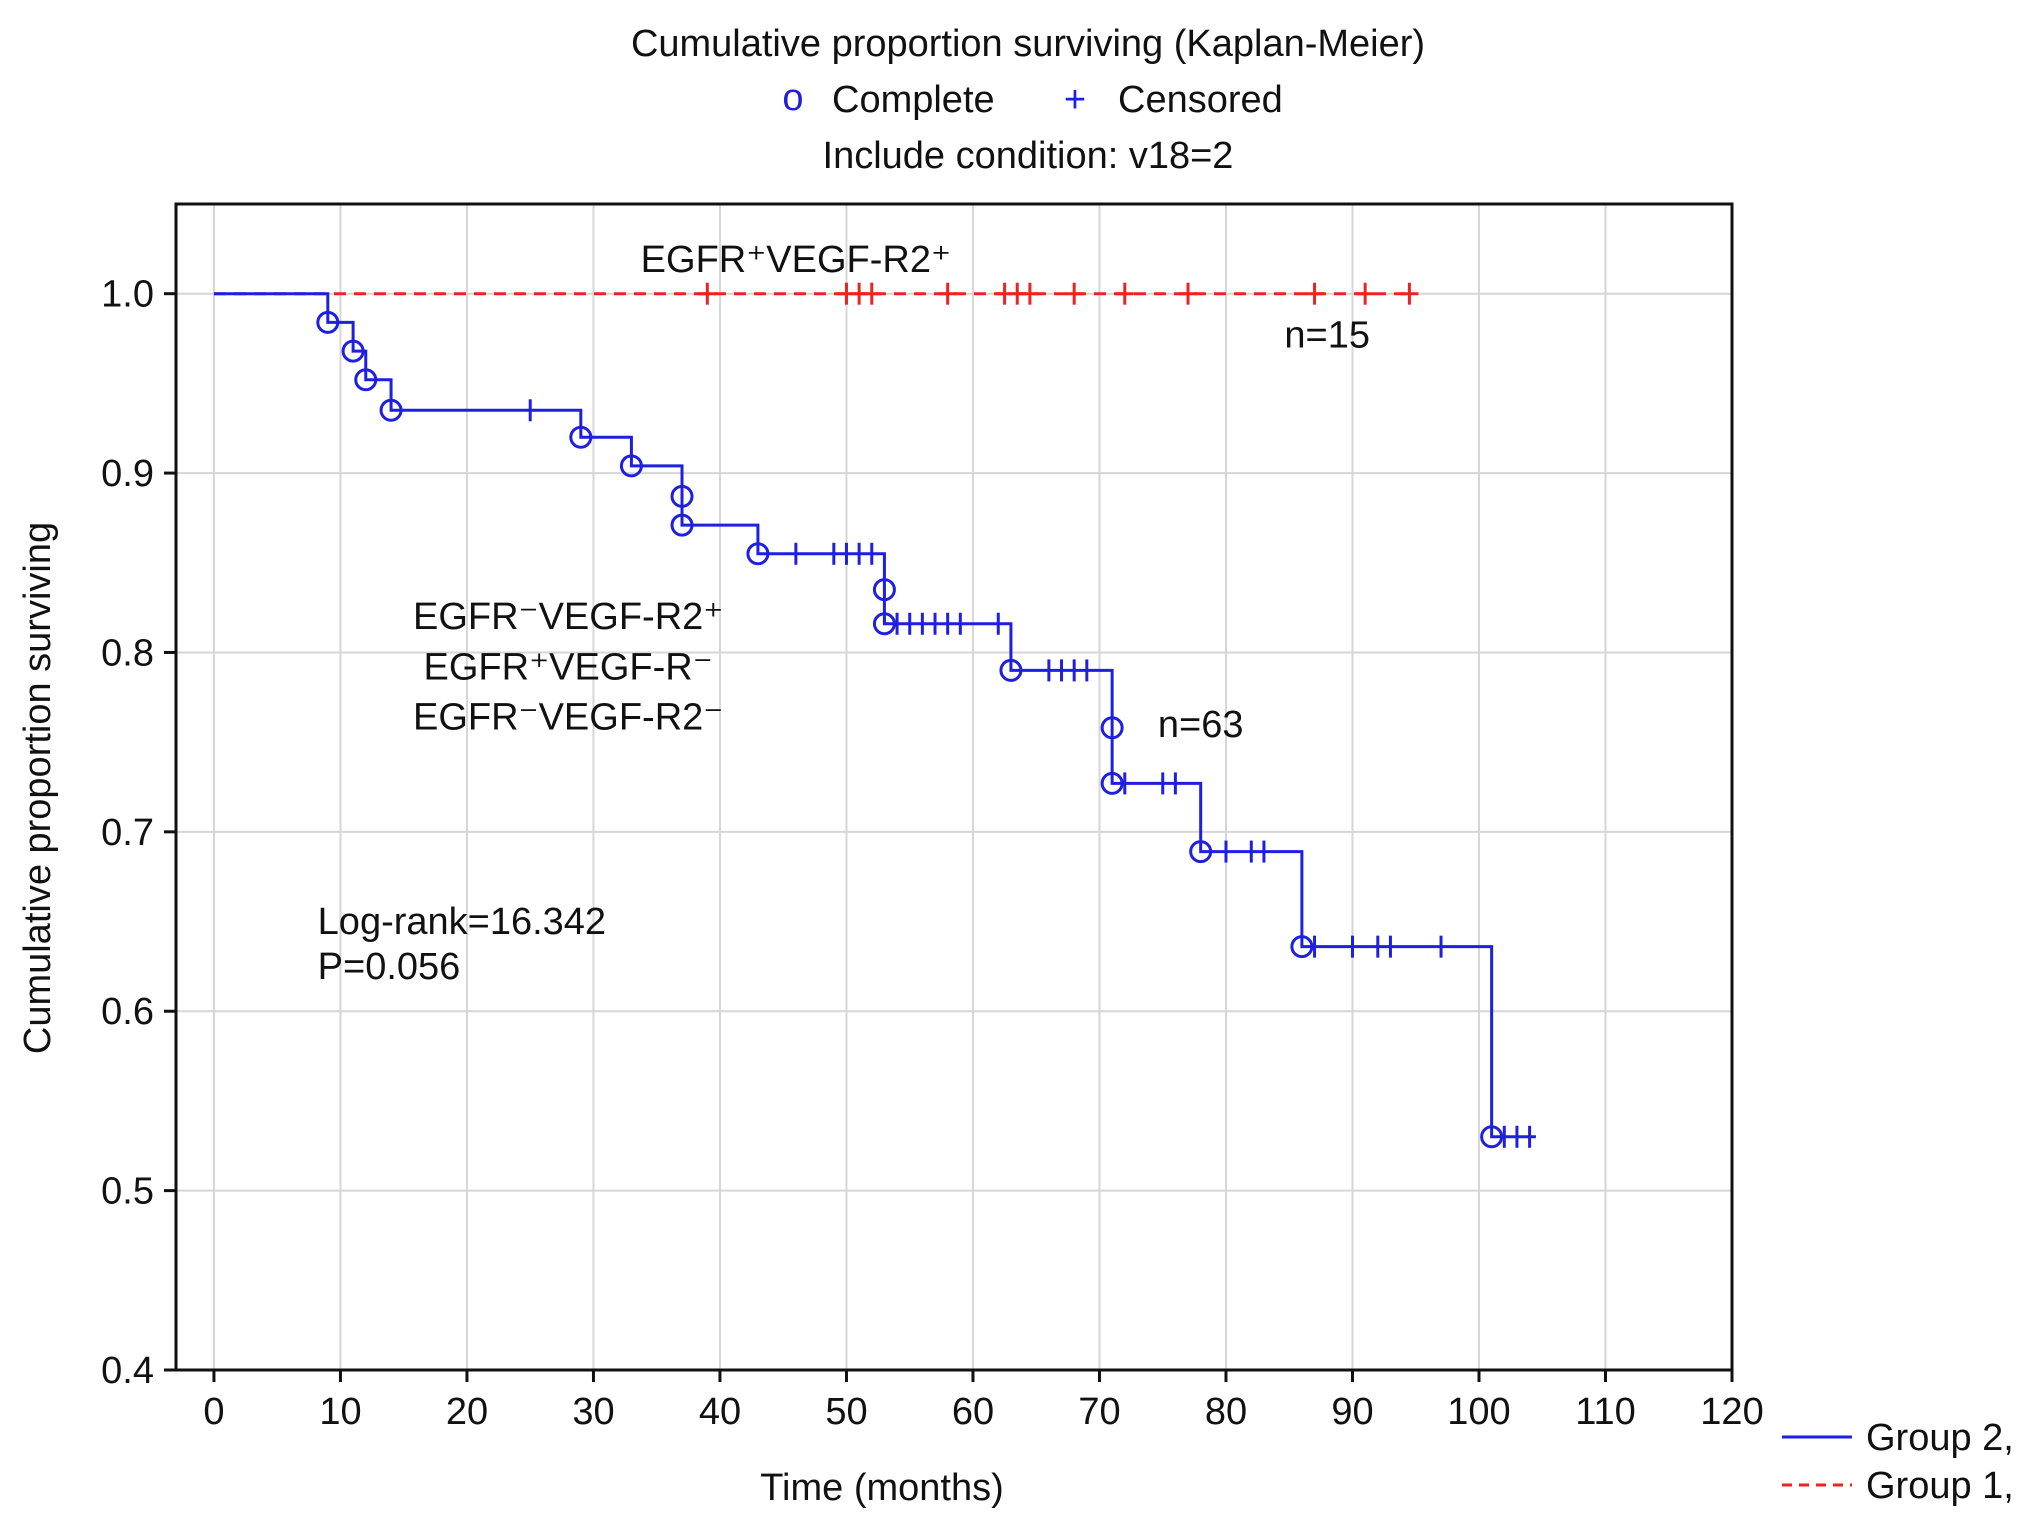 This screenshot has height=1522, width=2031. I want to click on annotation-text: EGFR⁻VEGF-R2⁺, so click(568, 617).